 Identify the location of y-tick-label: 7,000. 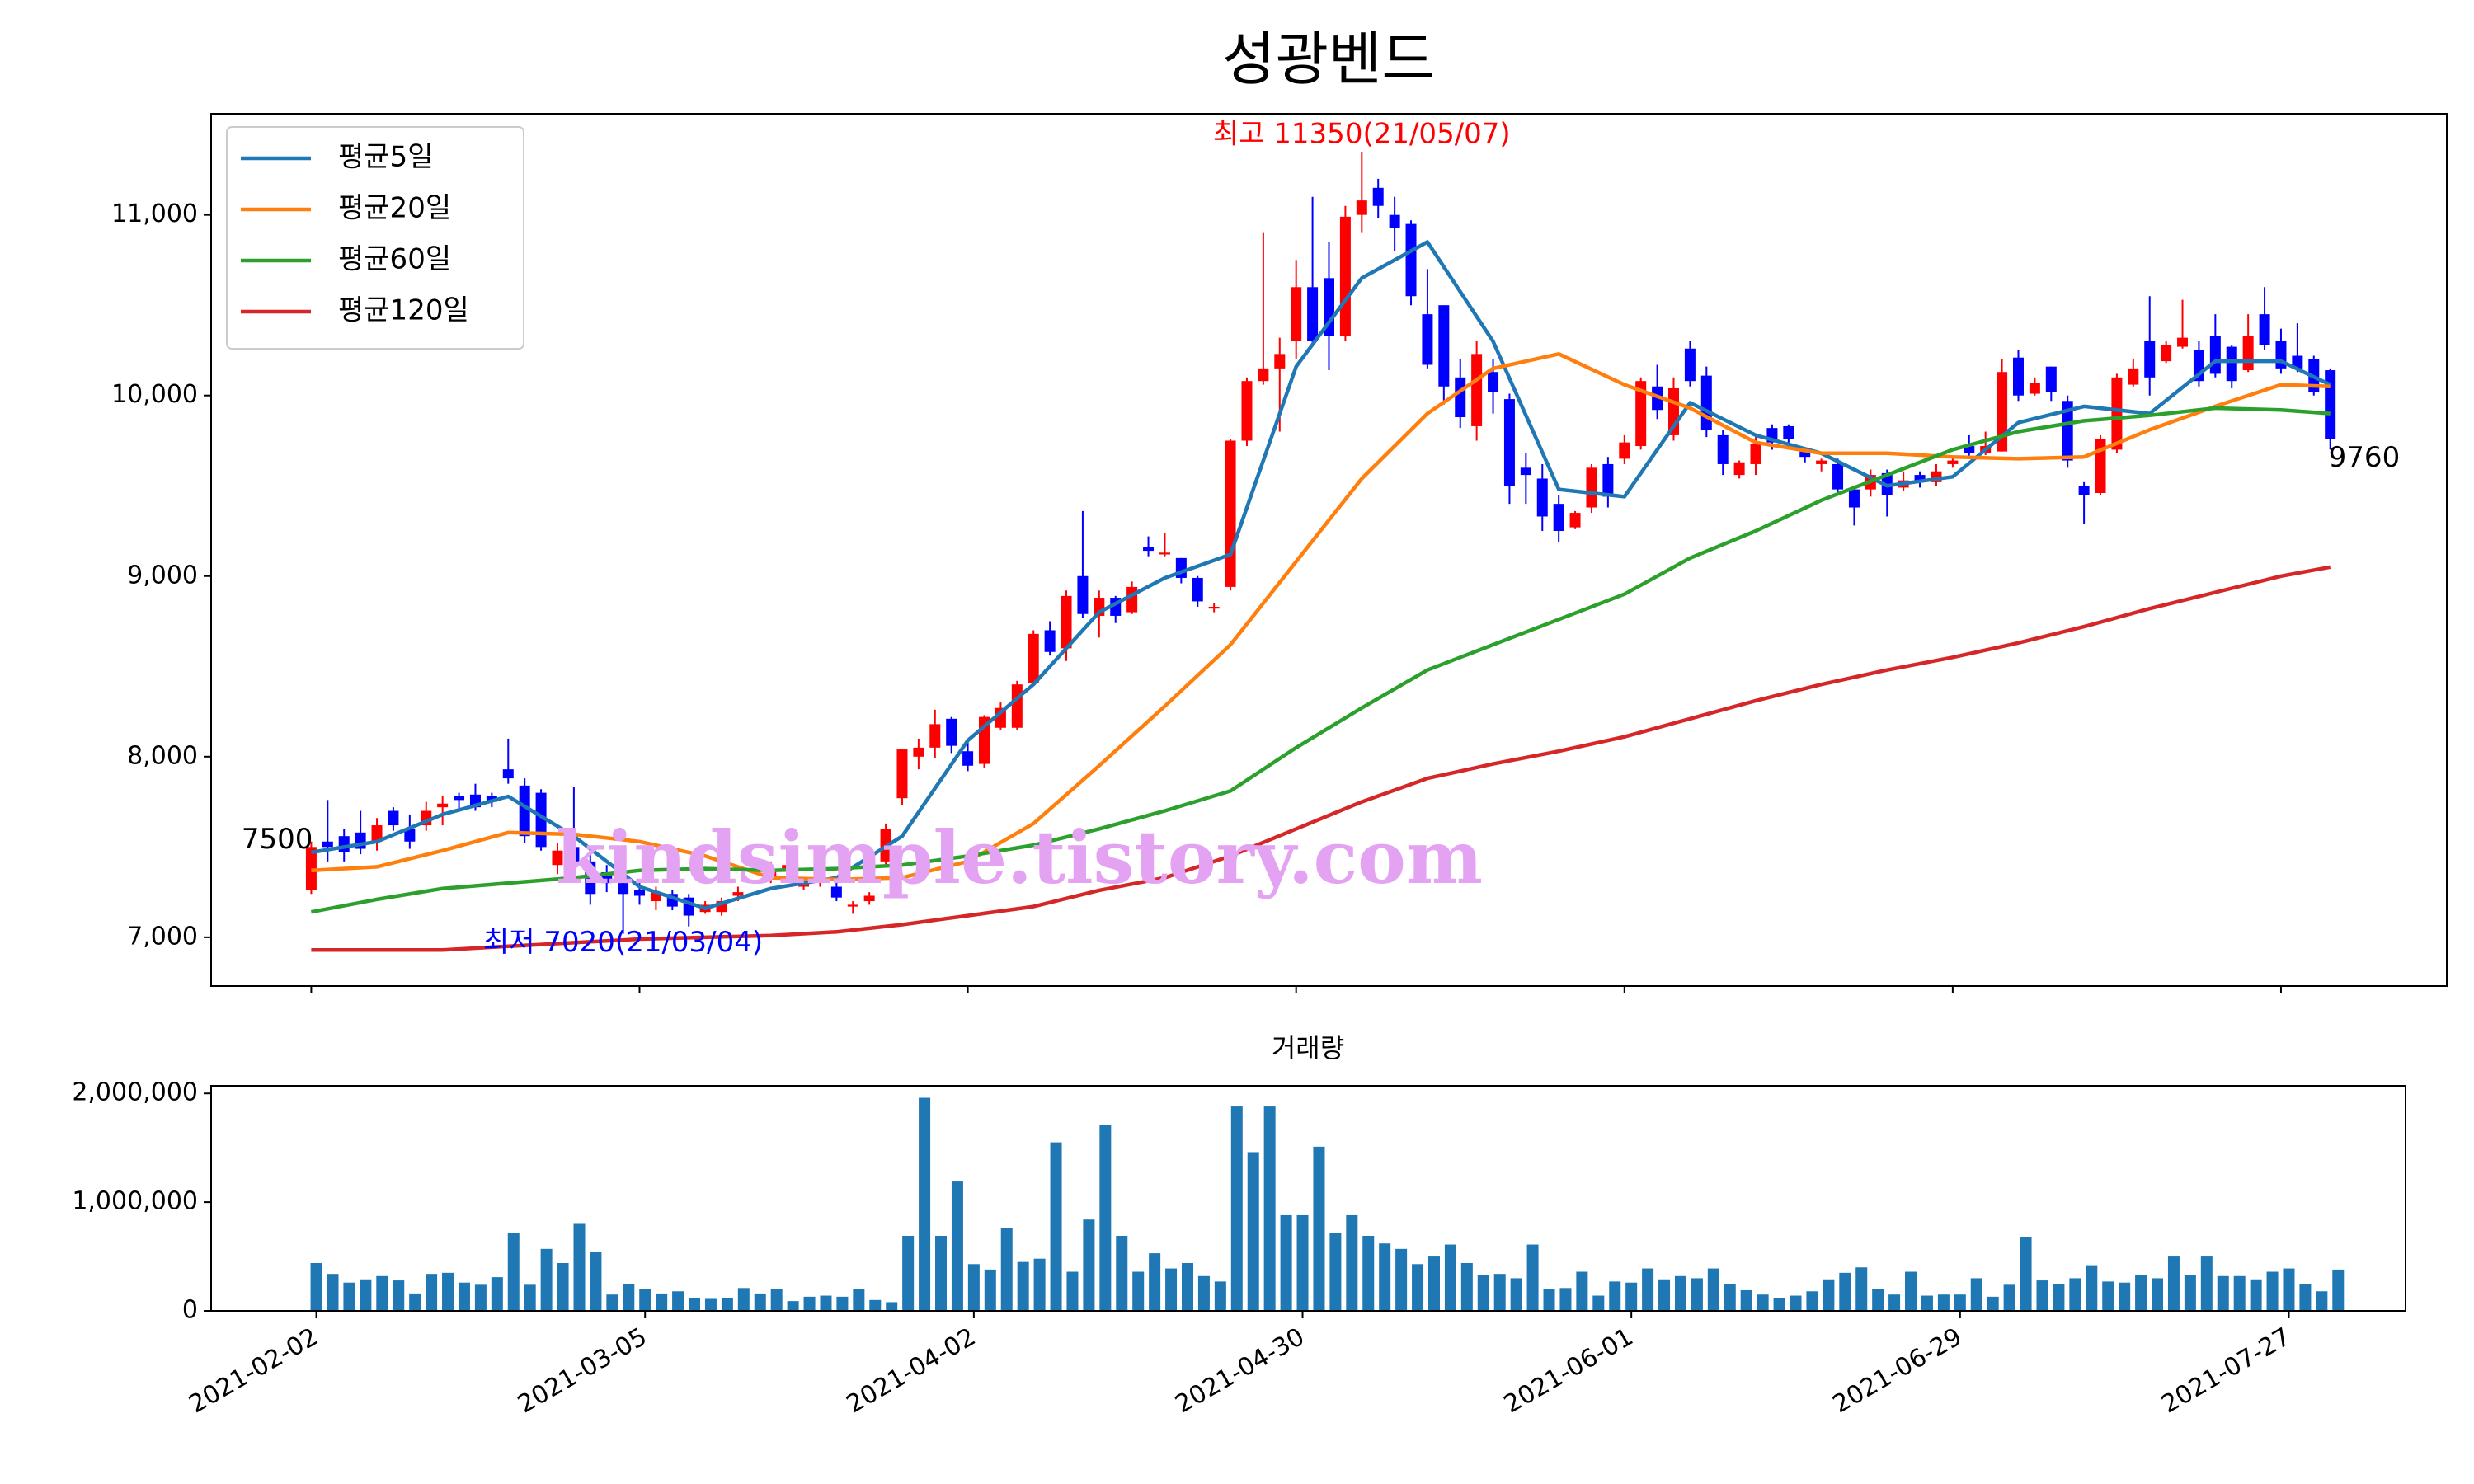
(162, 937).